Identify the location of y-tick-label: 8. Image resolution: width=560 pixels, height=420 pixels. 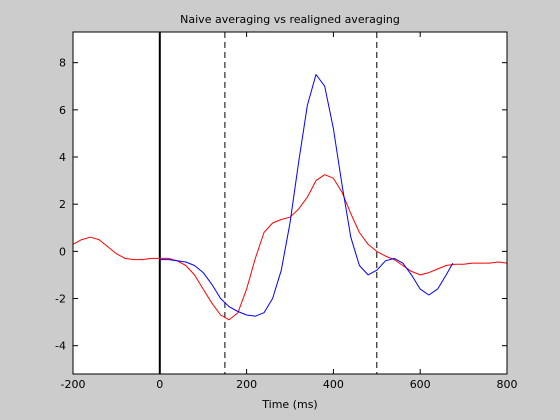
(62, 63).